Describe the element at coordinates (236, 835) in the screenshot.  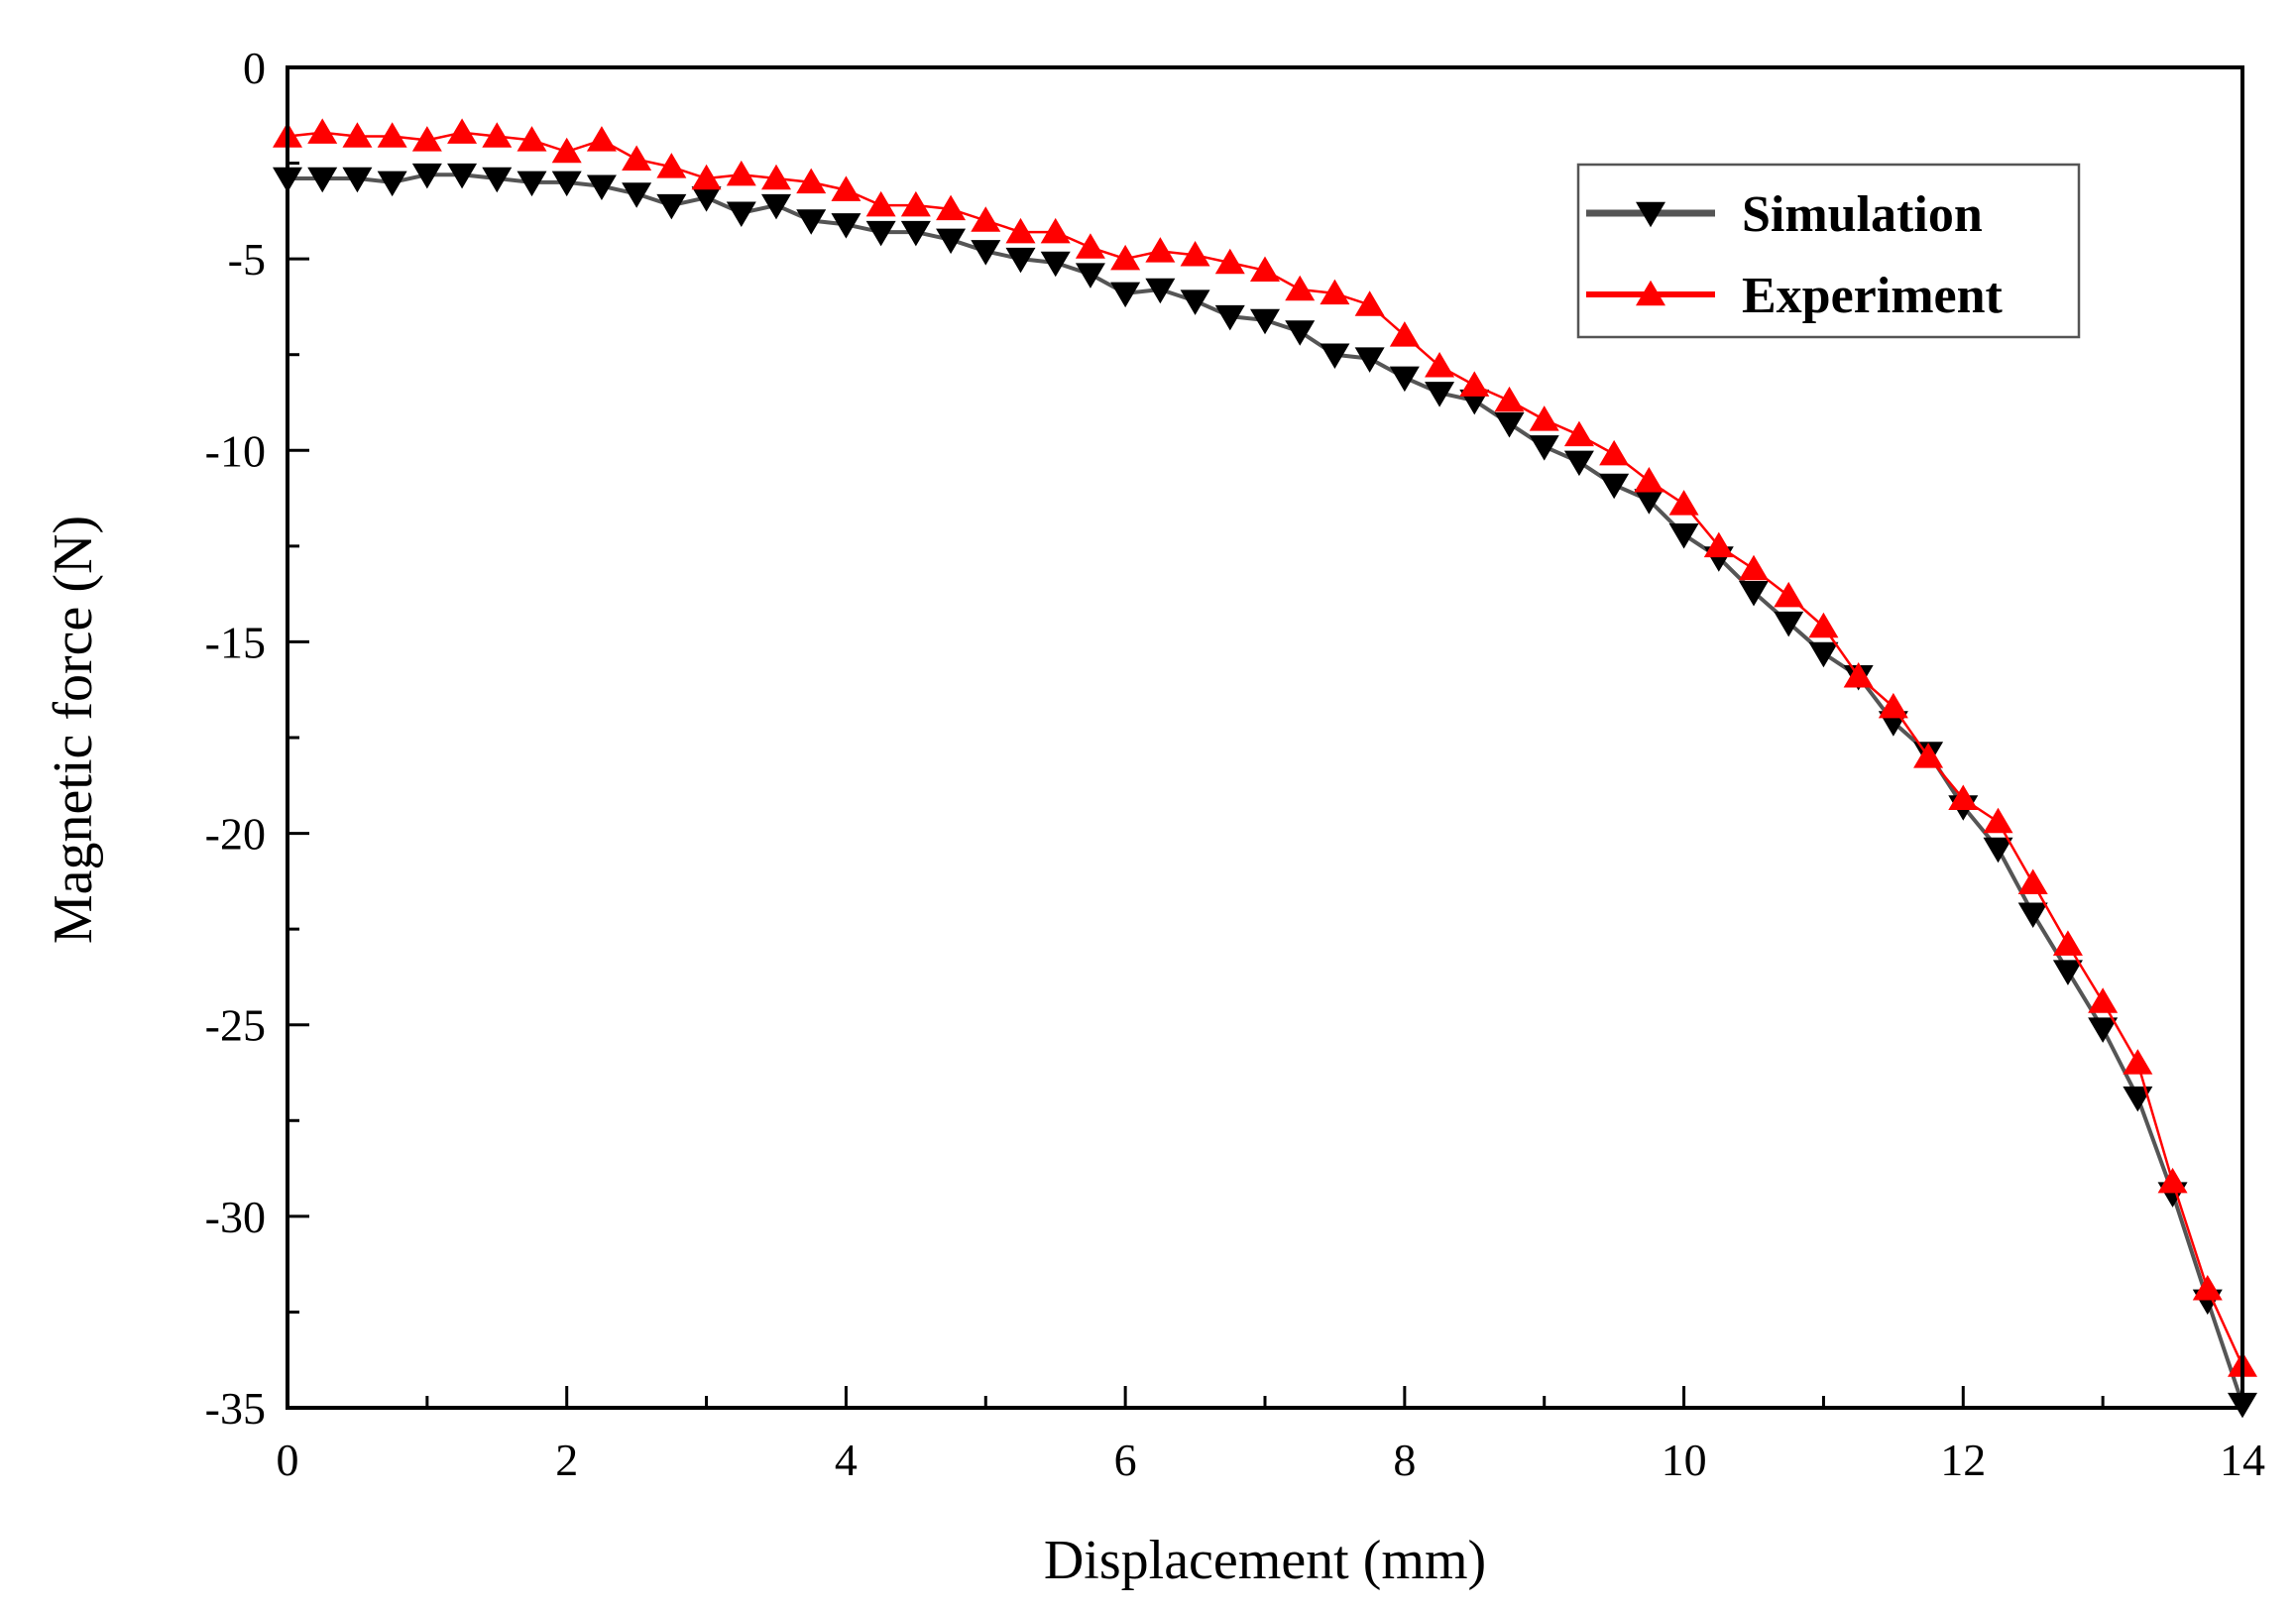
I see `y-tick-label: -20` at that location.